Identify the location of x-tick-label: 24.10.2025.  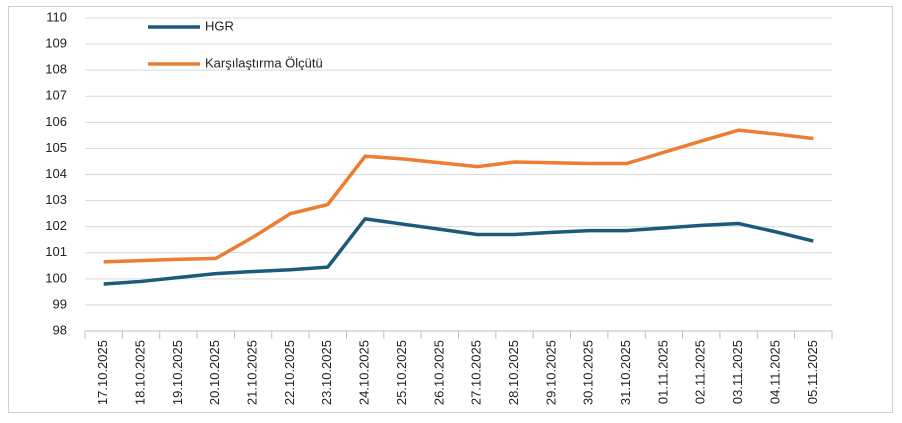
(364, 372).